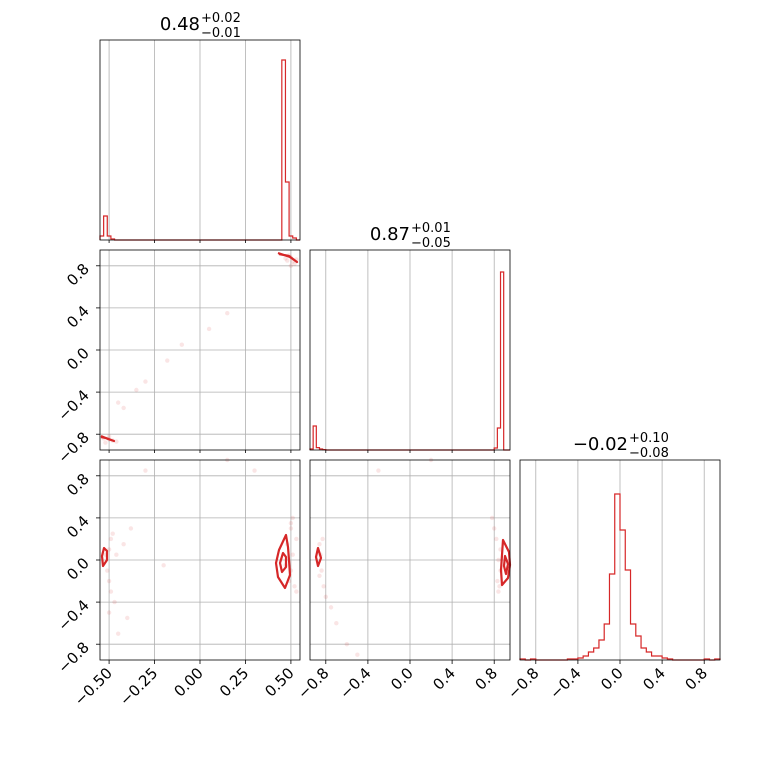 This screenshot has height=764, width=760. I want to click on p1-xaxis-ticks: −0.8 −0.4 0.0 0.4 0.8, so click(397, 681).